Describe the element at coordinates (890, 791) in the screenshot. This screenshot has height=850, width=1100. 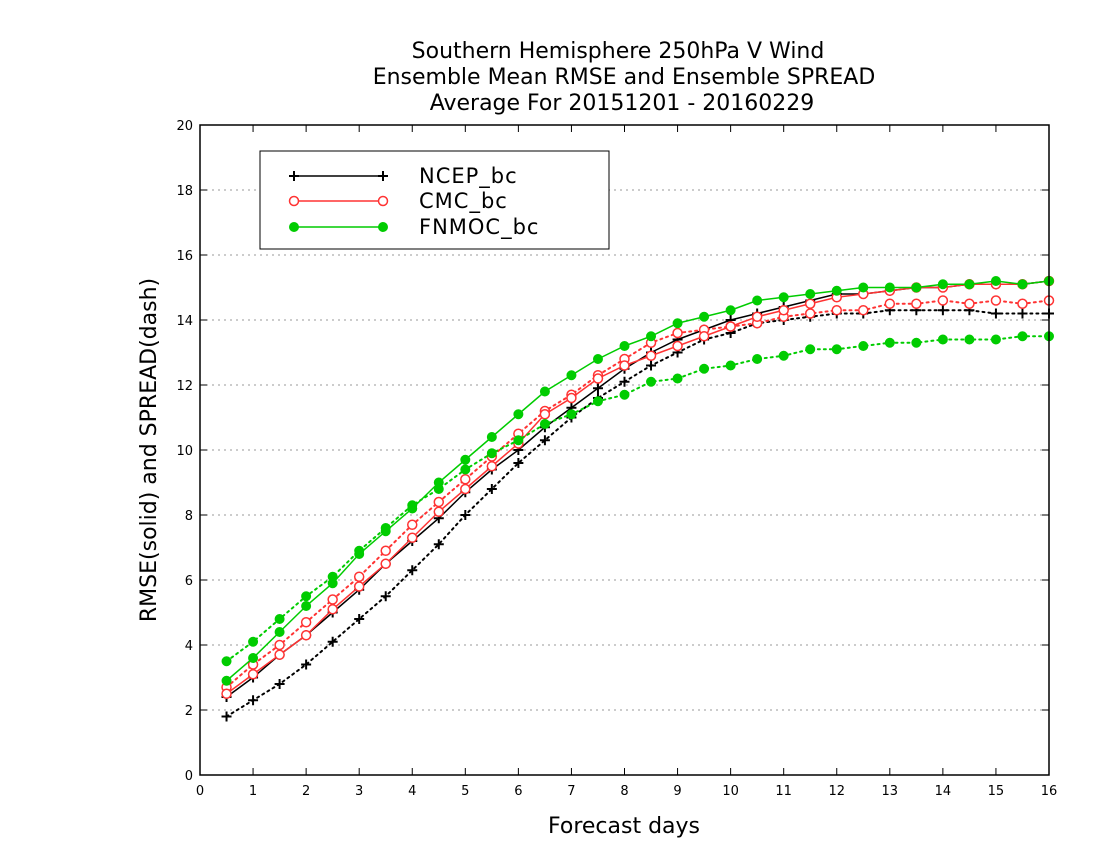
I see `x-tick-label-13: 13` at that location.